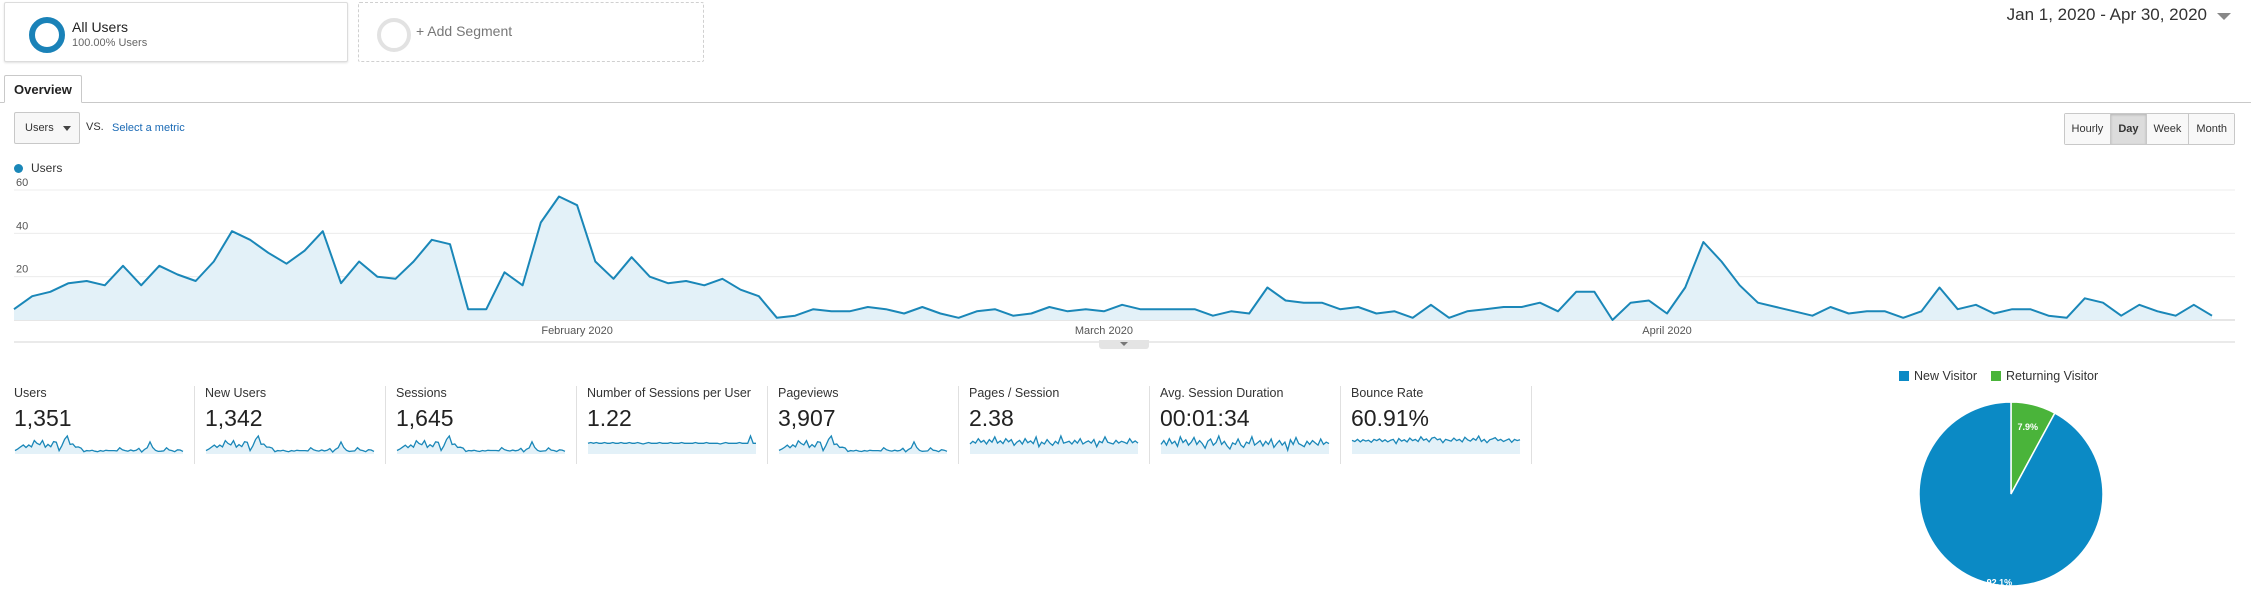 The width and height of the screenshot is (2251, 610). What do you see at coordinates (2088, 129) in the screenshot?
I see `period-hourly-button: Hourly` at bounding box center [2088, 129].